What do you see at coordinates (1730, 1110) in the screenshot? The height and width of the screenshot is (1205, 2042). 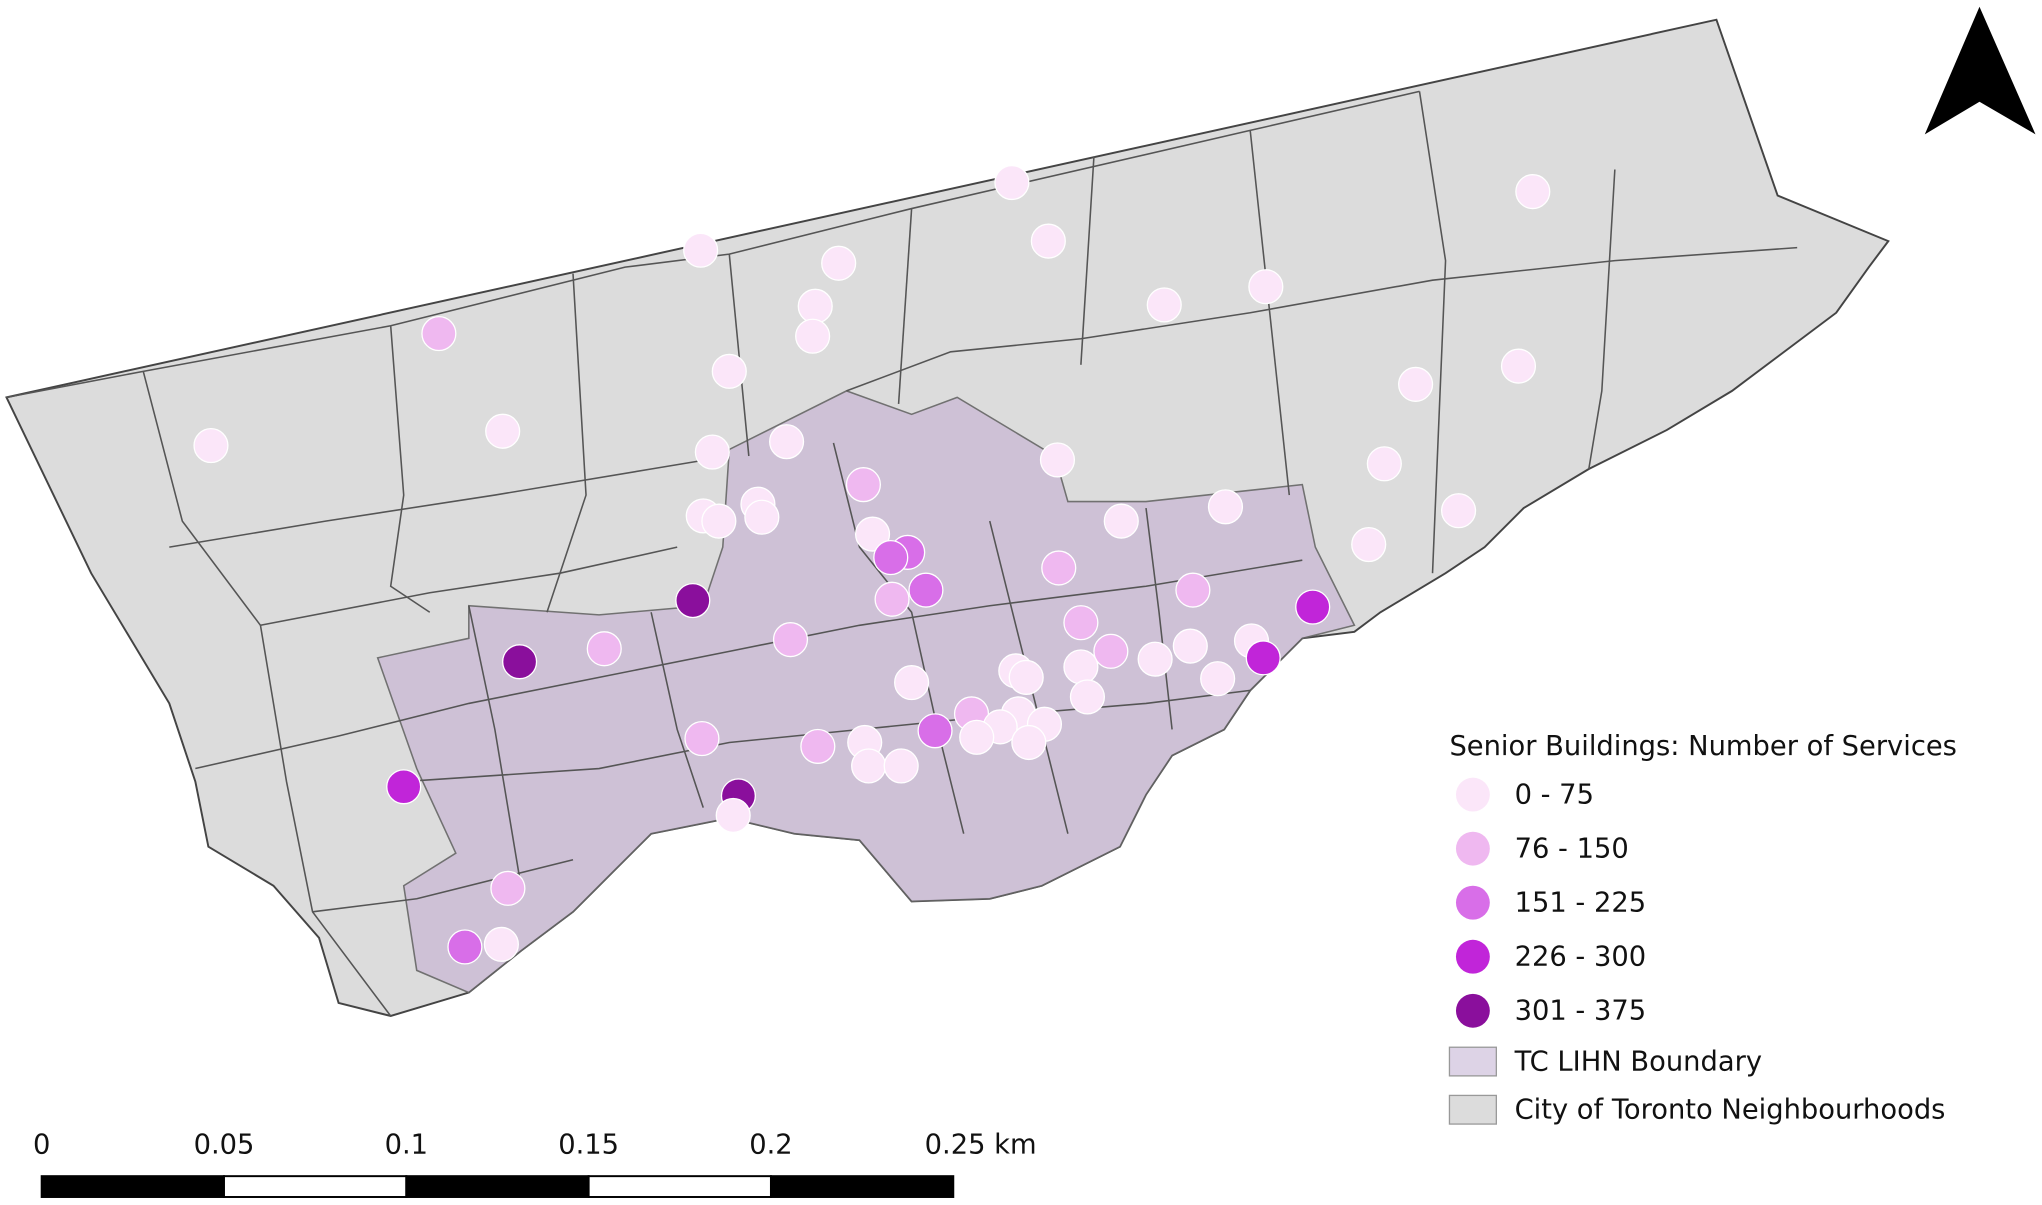 I see `legend-label: City of Toronto Neighbourhoods` at bounding box center [1730, 1110].